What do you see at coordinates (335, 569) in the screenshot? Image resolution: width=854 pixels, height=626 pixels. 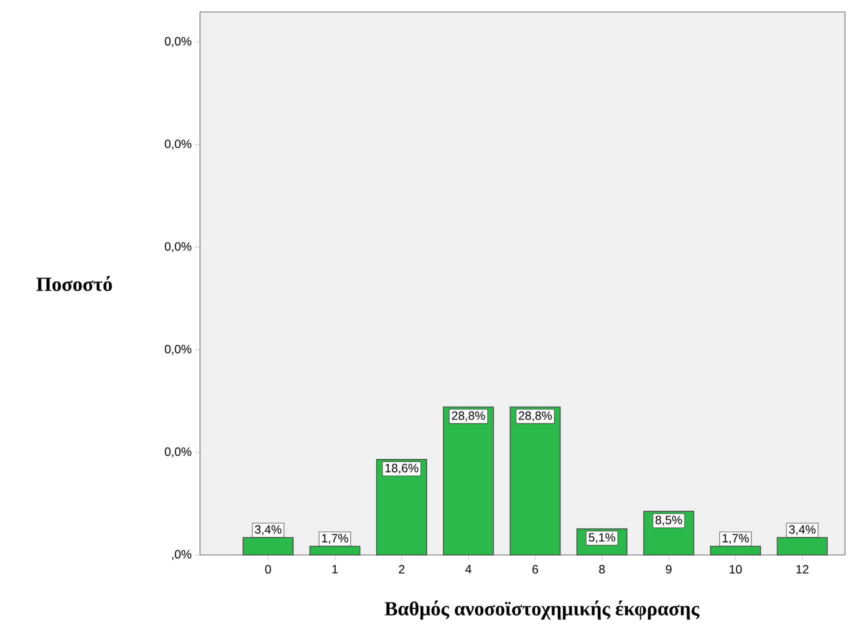 I see `x-tick-label: 1` at bounding box center [335, 569].